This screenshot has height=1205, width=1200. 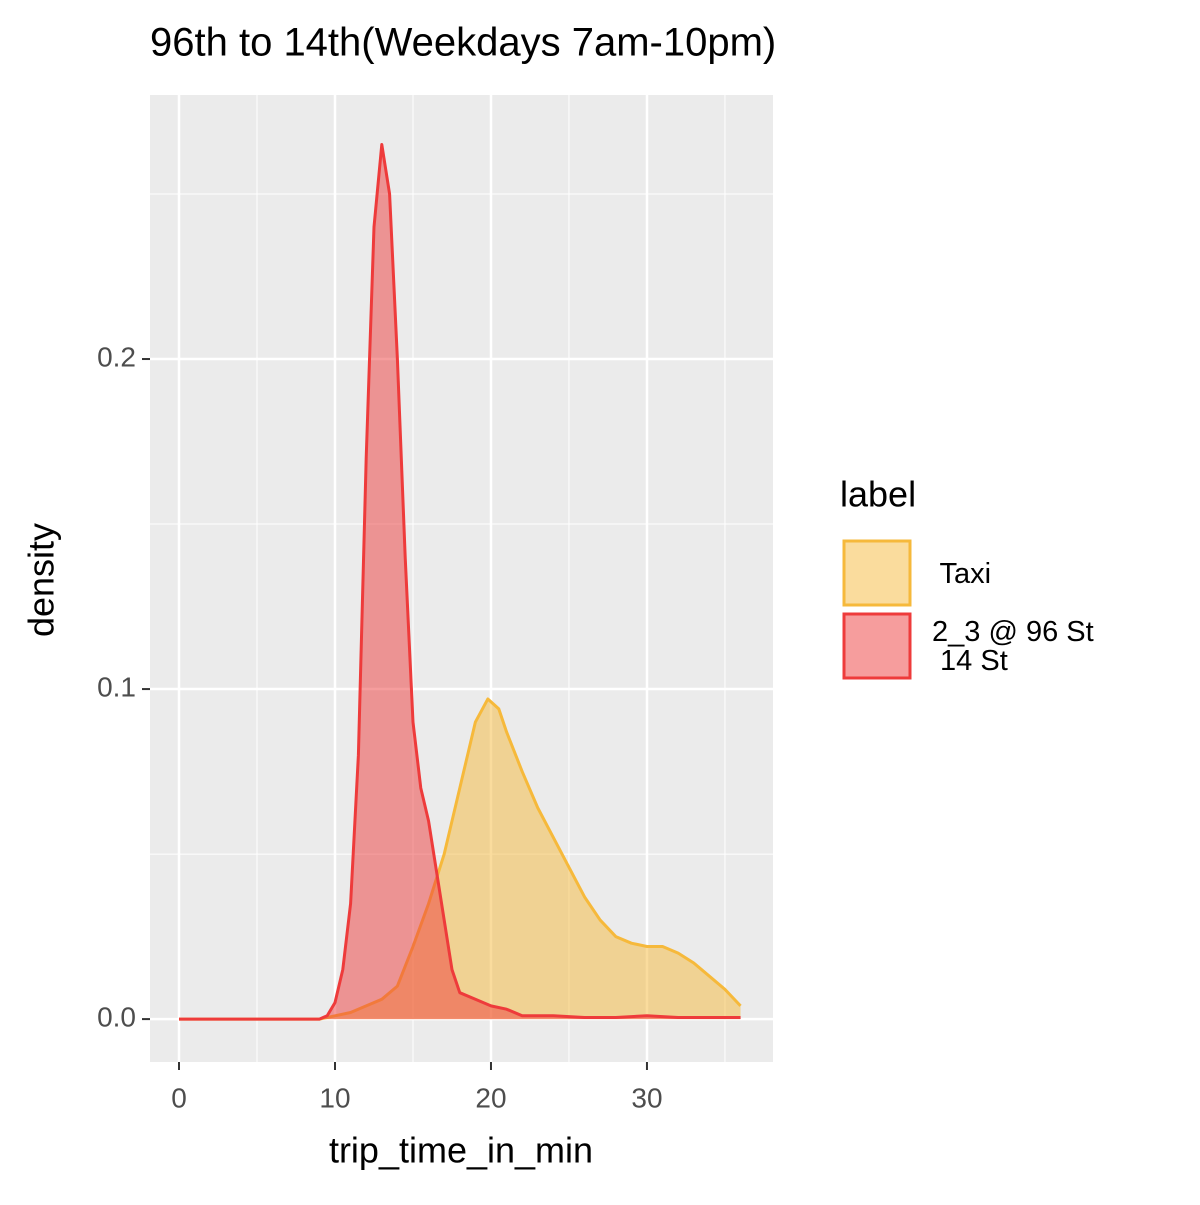 What do you see at coordinates (490, 1097) in the screenshot?
I see `x-tick-label: 20` at bounding box center [490, 1097].